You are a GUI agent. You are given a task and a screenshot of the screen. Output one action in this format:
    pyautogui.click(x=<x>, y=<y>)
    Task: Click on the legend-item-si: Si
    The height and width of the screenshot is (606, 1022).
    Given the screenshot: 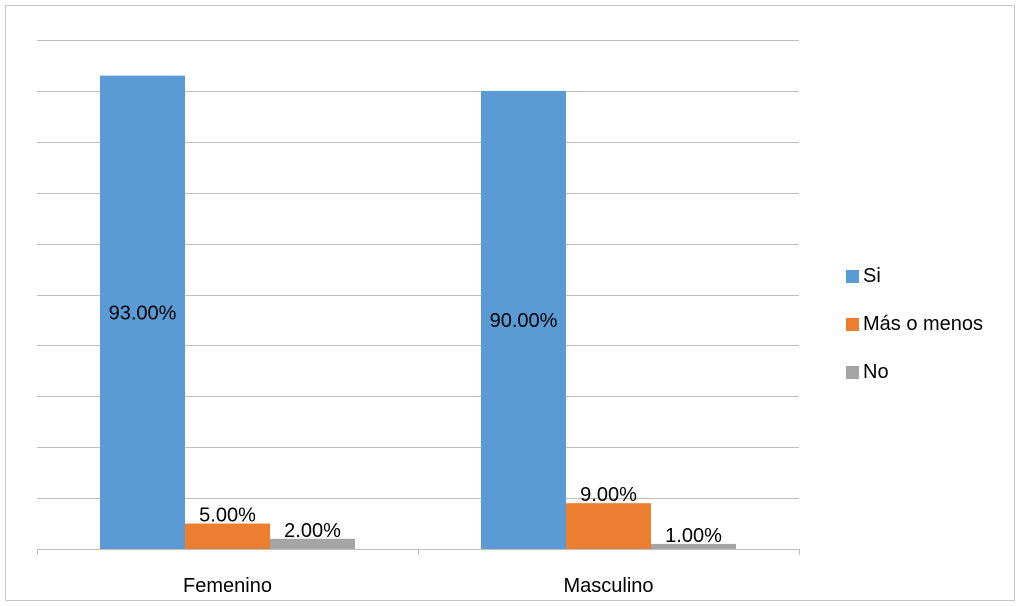 What is the action you would take?
    pyautogui.click(x=914, y=276)
    